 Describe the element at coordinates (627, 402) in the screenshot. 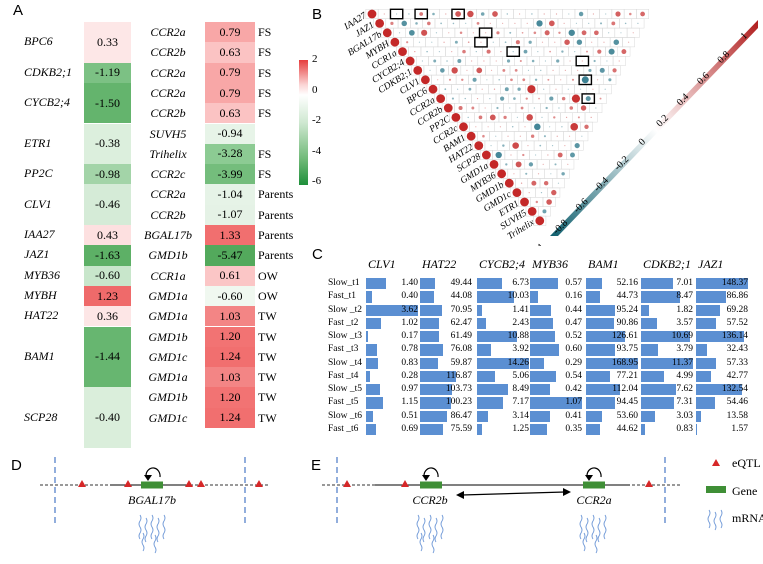

I see `panel-c-value: 94.45` at that location.